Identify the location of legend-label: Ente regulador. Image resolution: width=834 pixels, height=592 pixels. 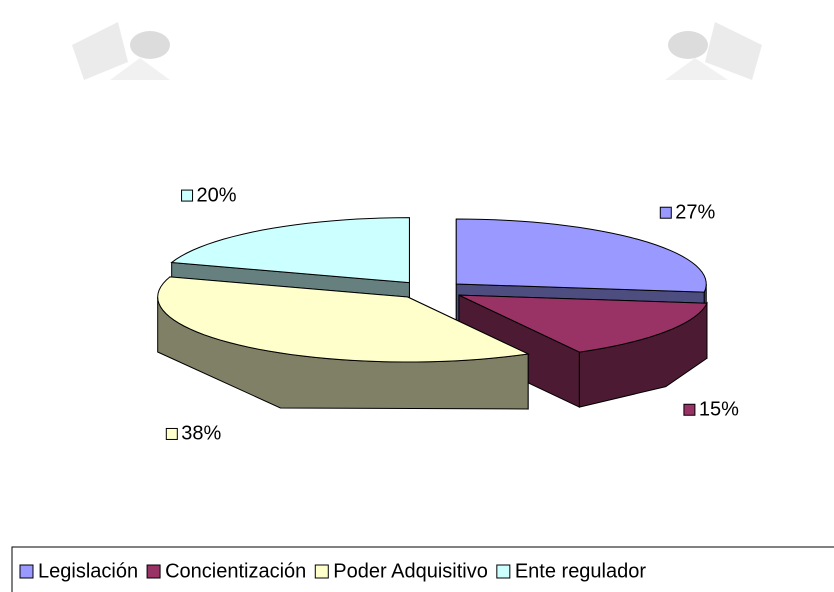
(581, 571).